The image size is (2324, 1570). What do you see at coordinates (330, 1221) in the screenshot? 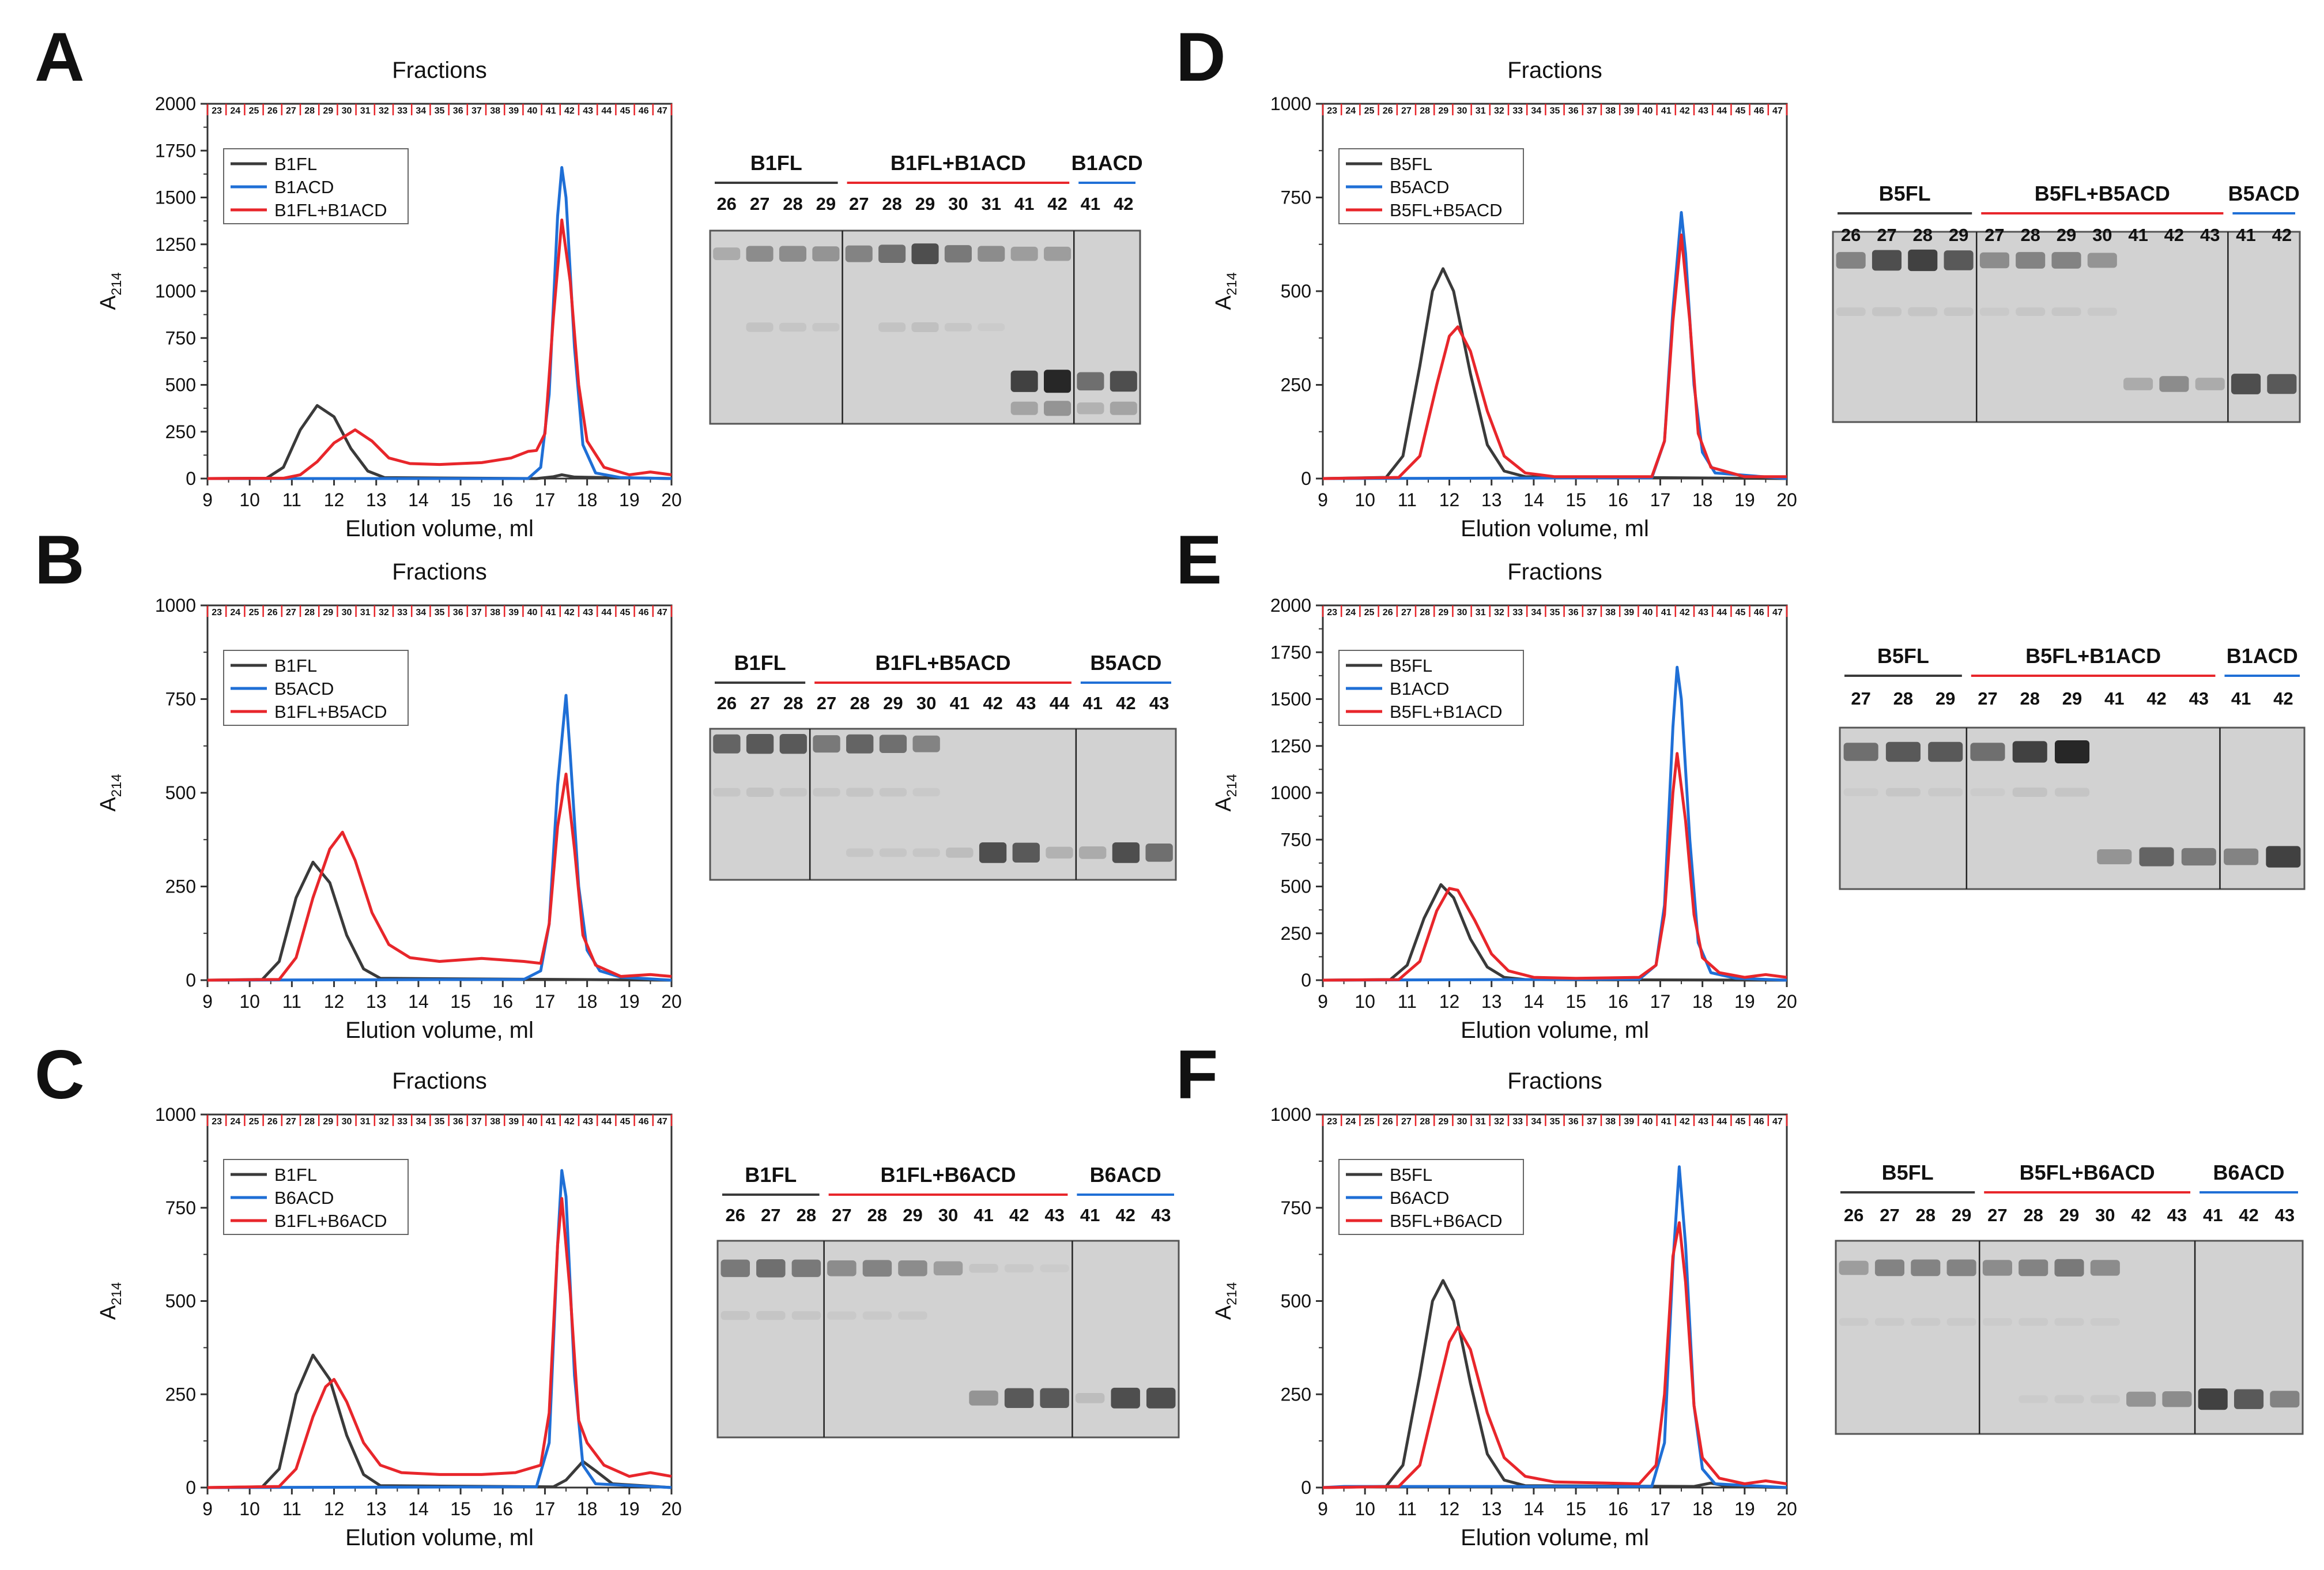
I see `legend-label: B1FL+B6ACD` at bounding box center [330, 1221].